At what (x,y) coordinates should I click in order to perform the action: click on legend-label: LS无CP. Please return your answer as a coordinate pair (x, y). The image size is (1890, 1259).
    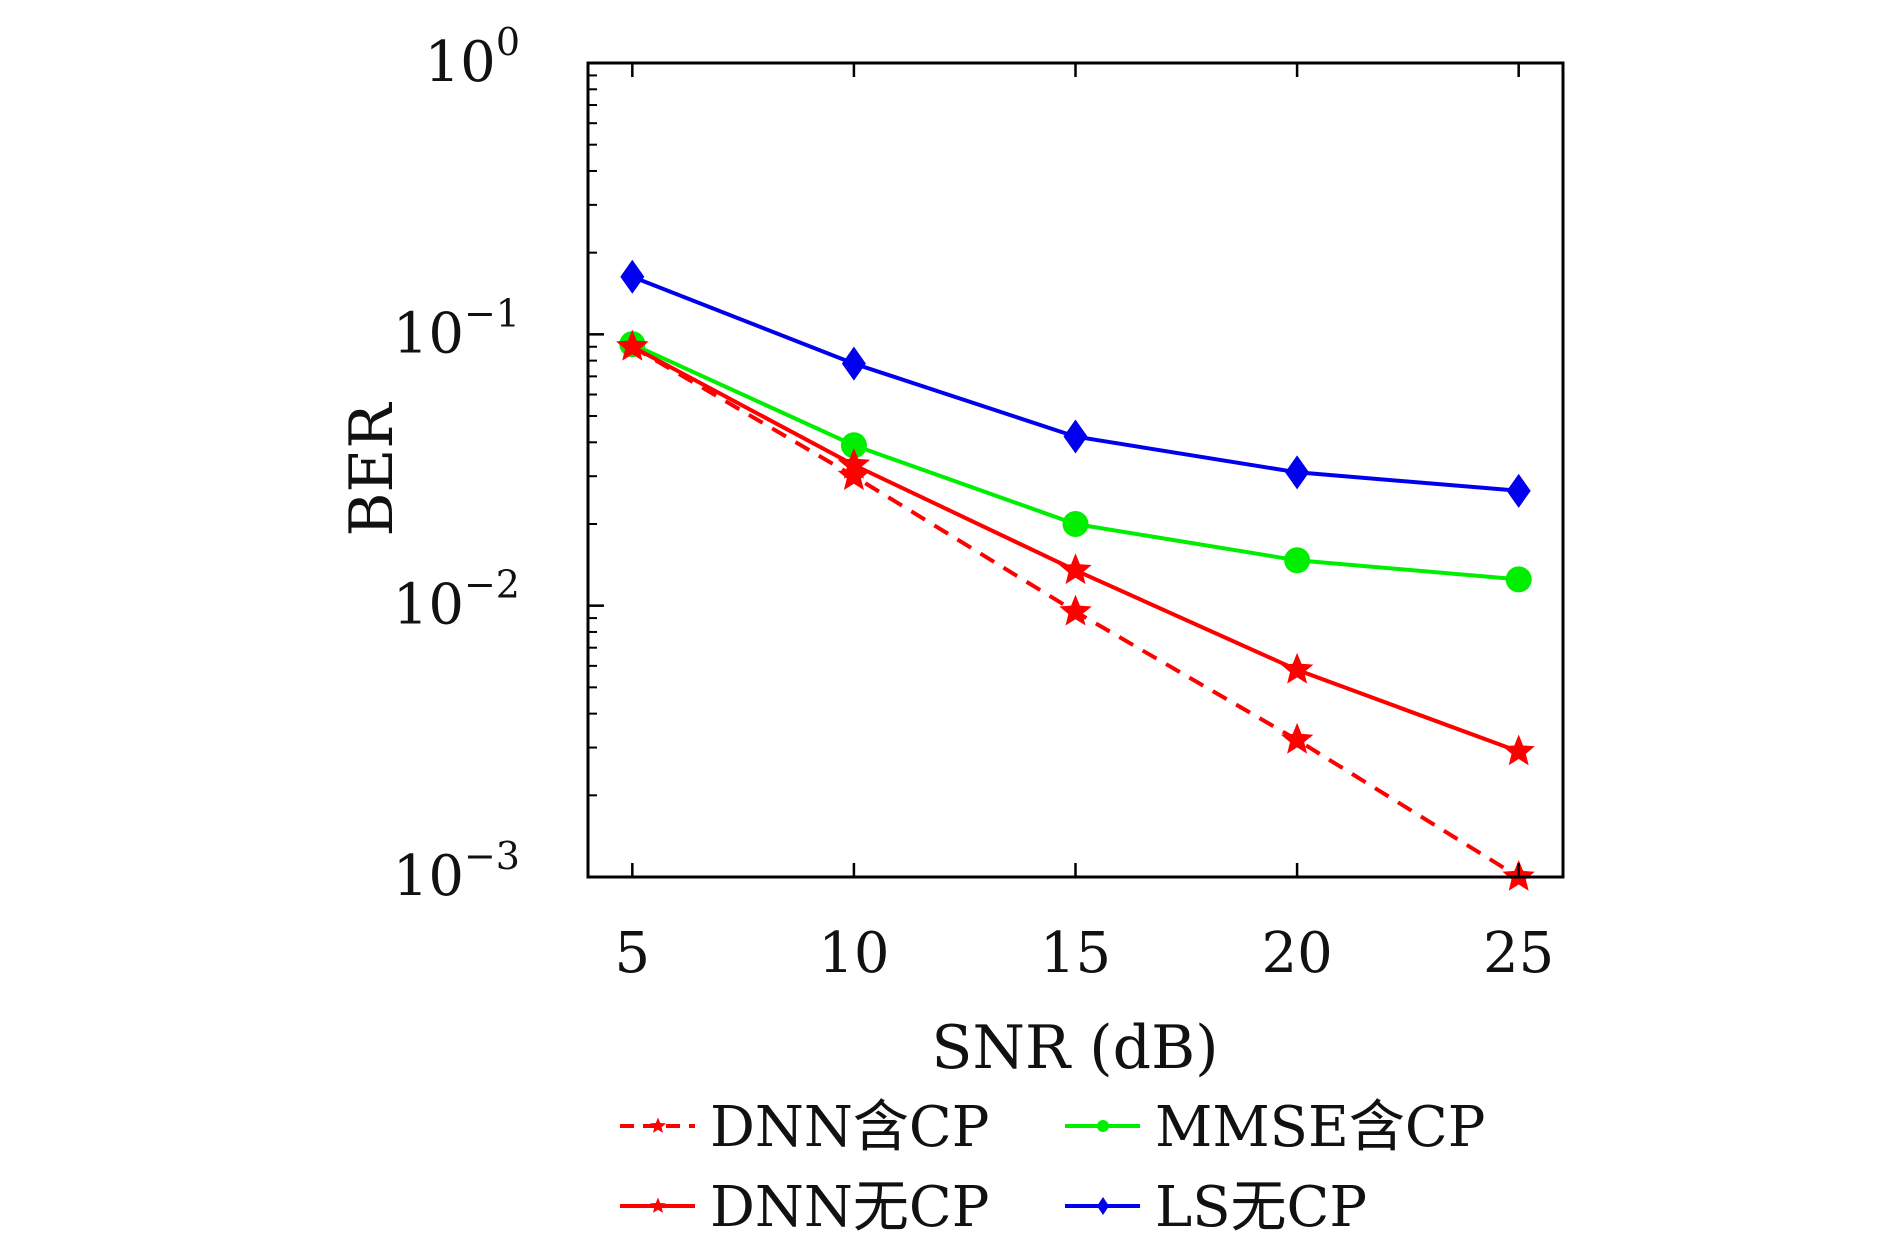
    Looking at the image, I should click on (1261, 1207).